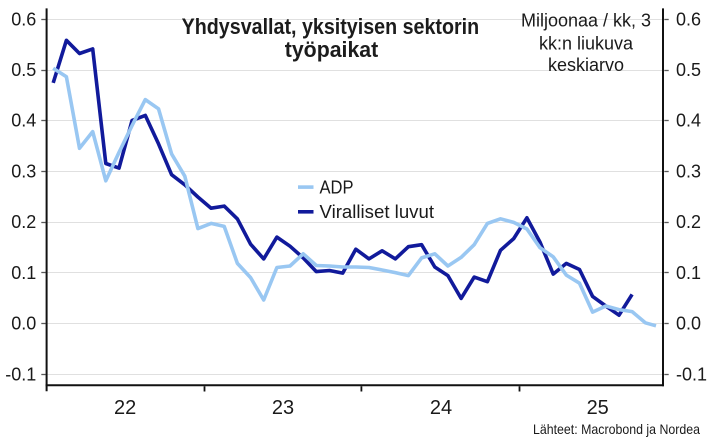  I want to click on svg-text: Viralliset luvut, so click(377, 212).